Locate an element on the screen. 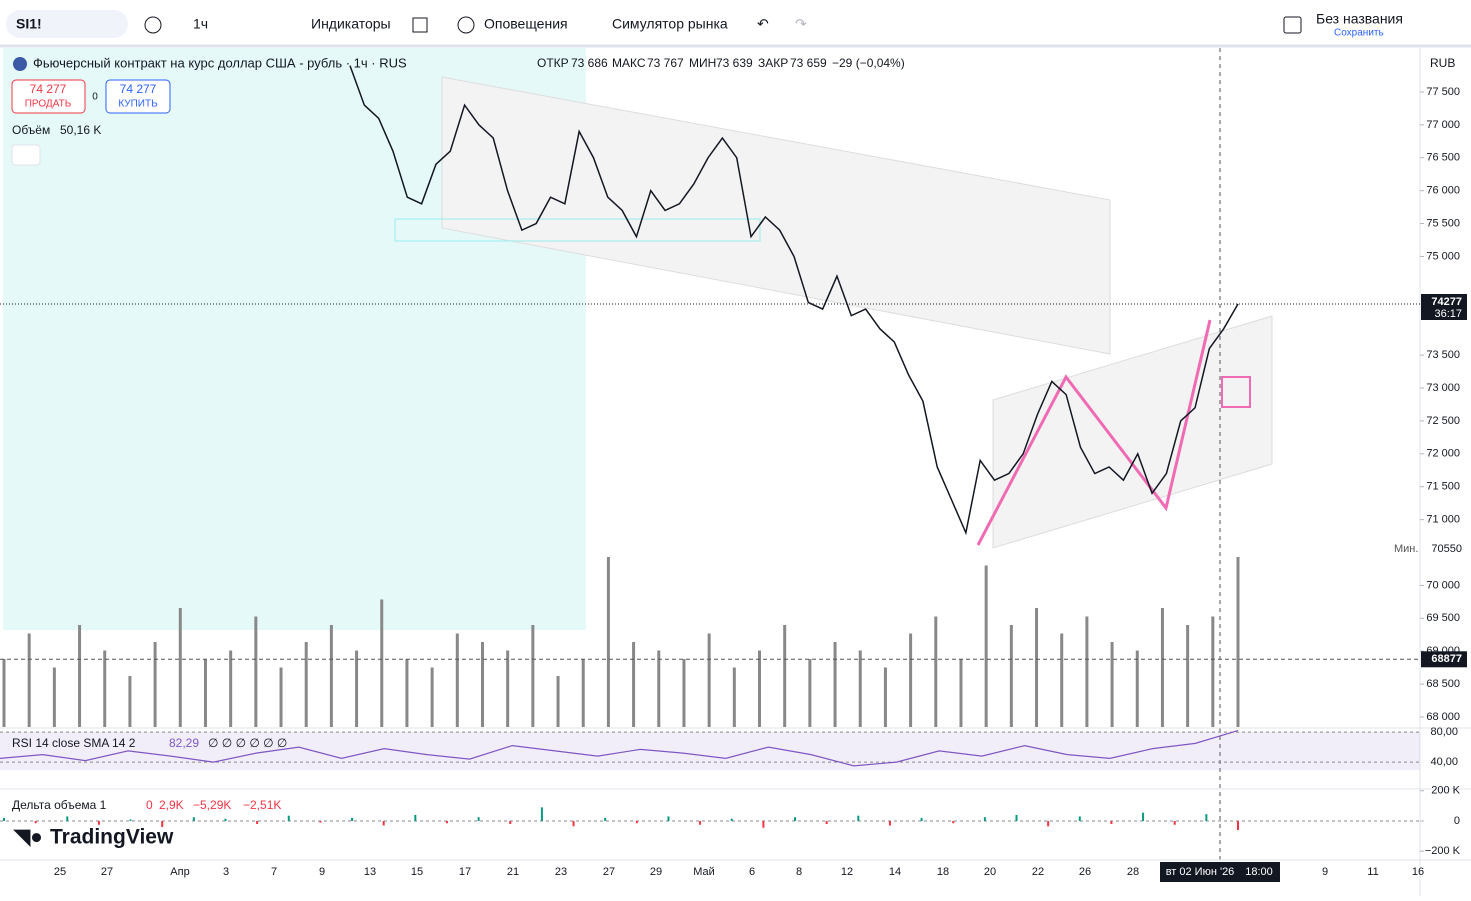  simulator-button: Симулятор рынка is located at coordinates (670, 24).